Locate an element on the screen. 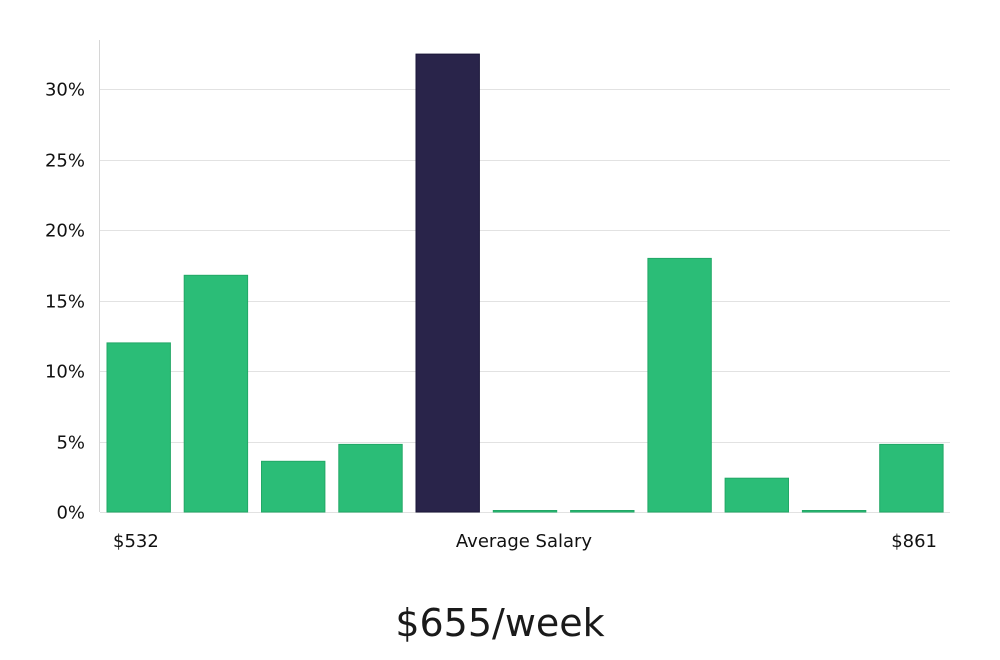  y-axis-tick-labels: 0% 5% 10% 15% 20% 25% 30% is located at coordinates (65, 302).